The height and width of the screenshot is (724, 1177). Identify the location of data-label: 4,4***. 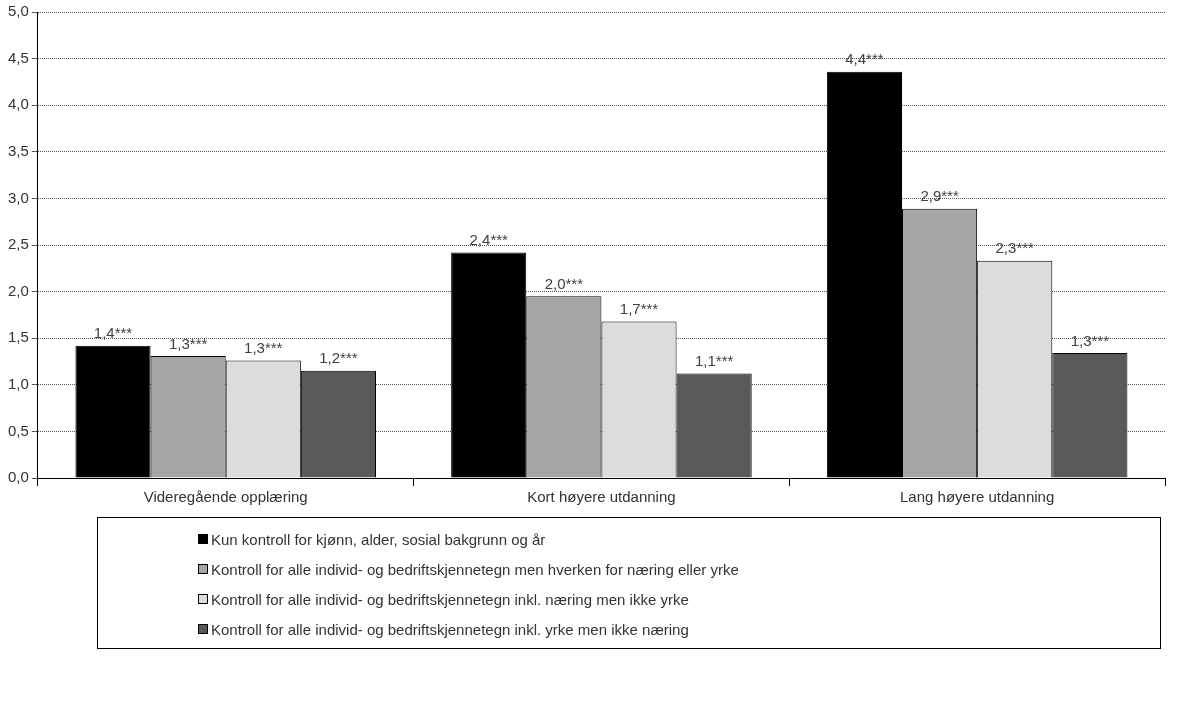
(864, 59).